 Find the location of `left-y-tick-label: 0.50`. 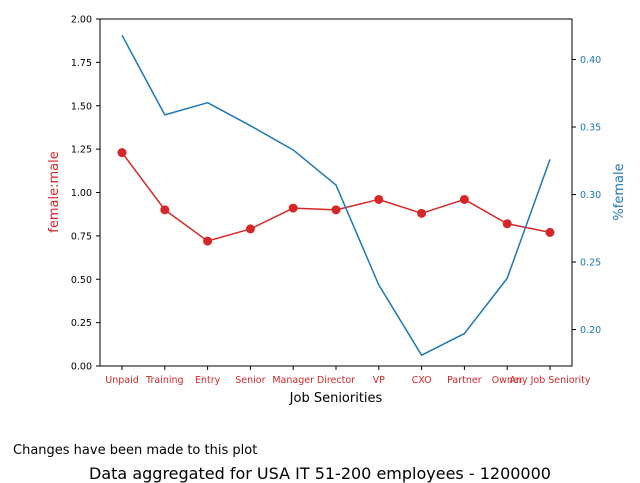

left-y-tick-label: 0.50 is located at coordinates (81, 280).